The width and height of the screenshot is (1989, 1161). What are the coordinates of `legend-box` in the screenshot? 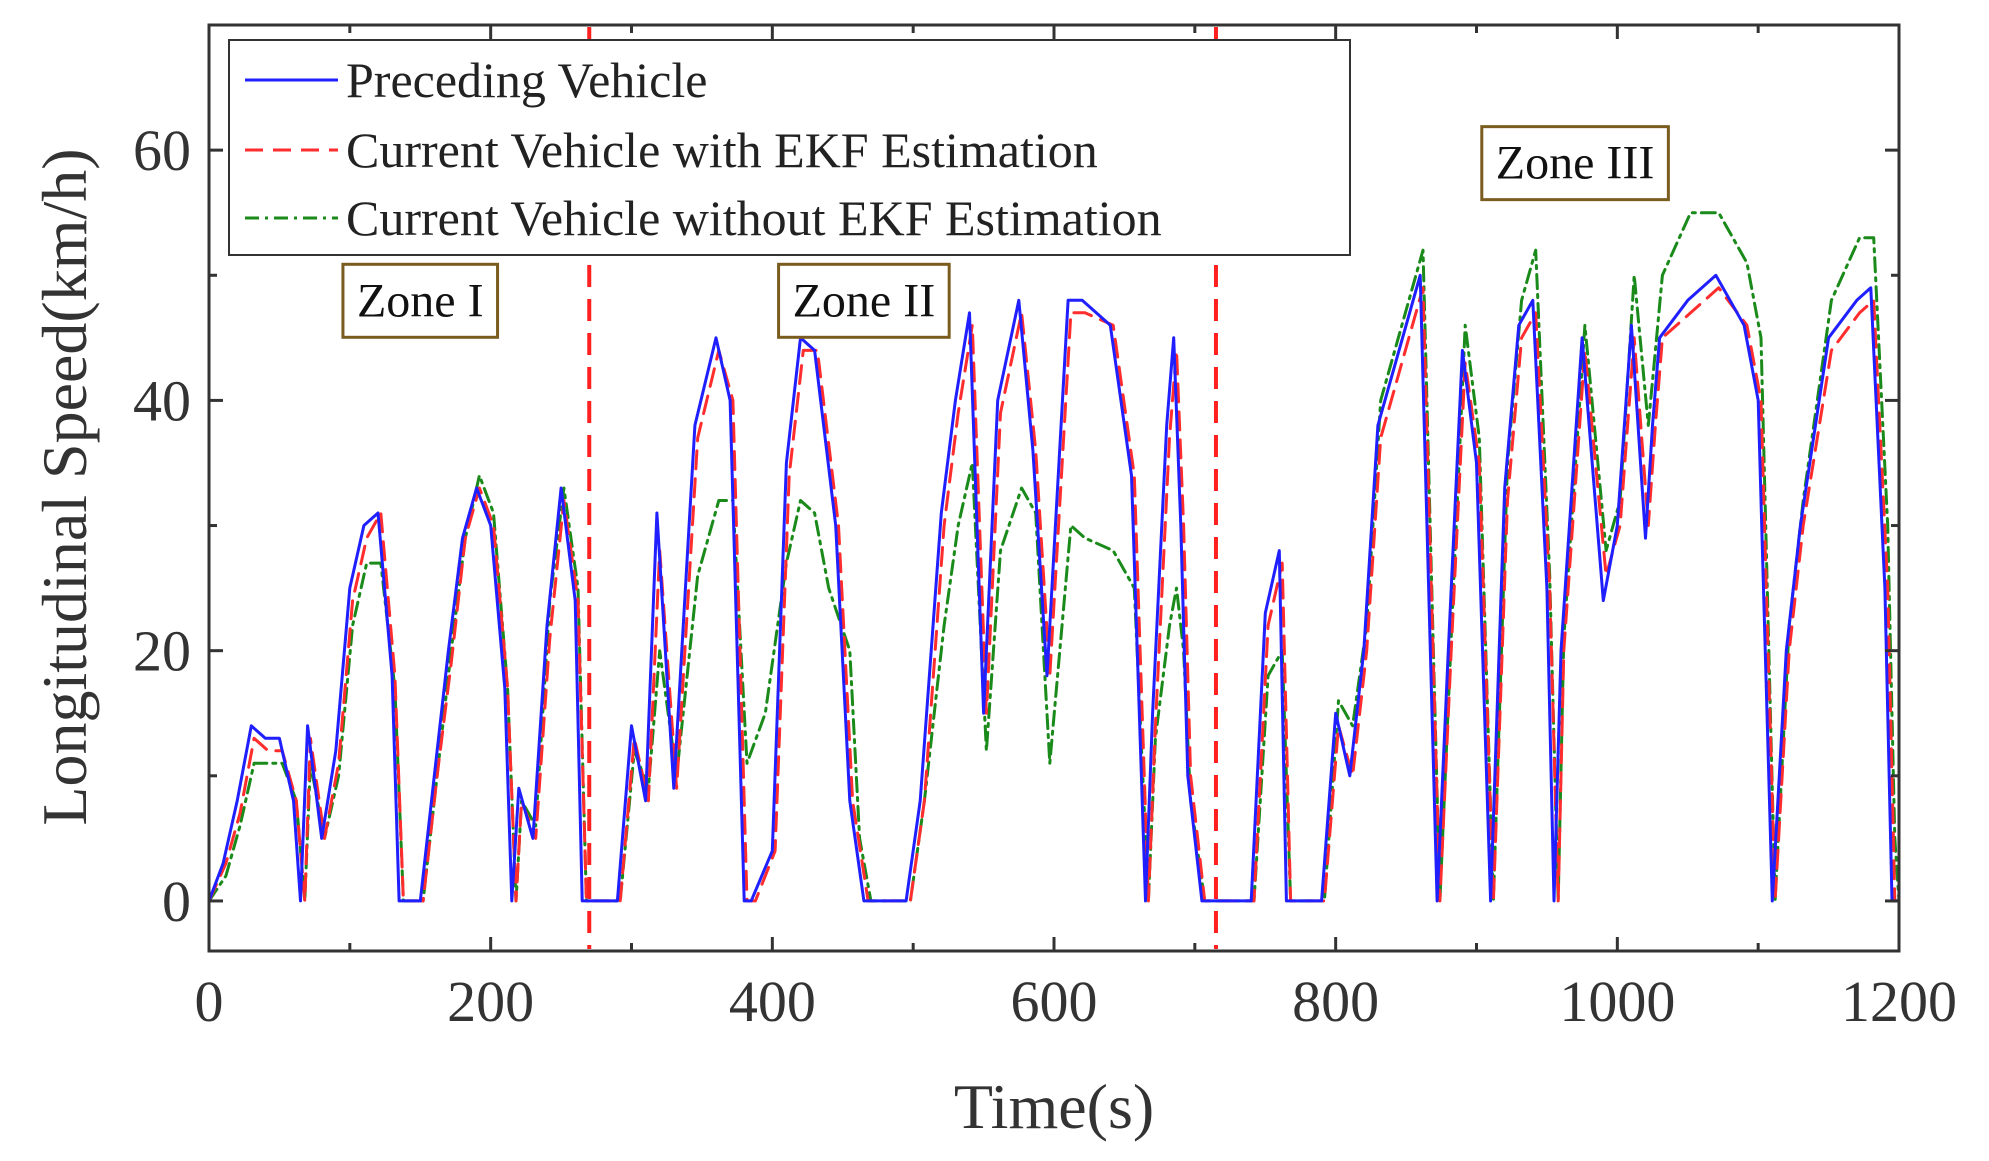 It's located at (789, 147).